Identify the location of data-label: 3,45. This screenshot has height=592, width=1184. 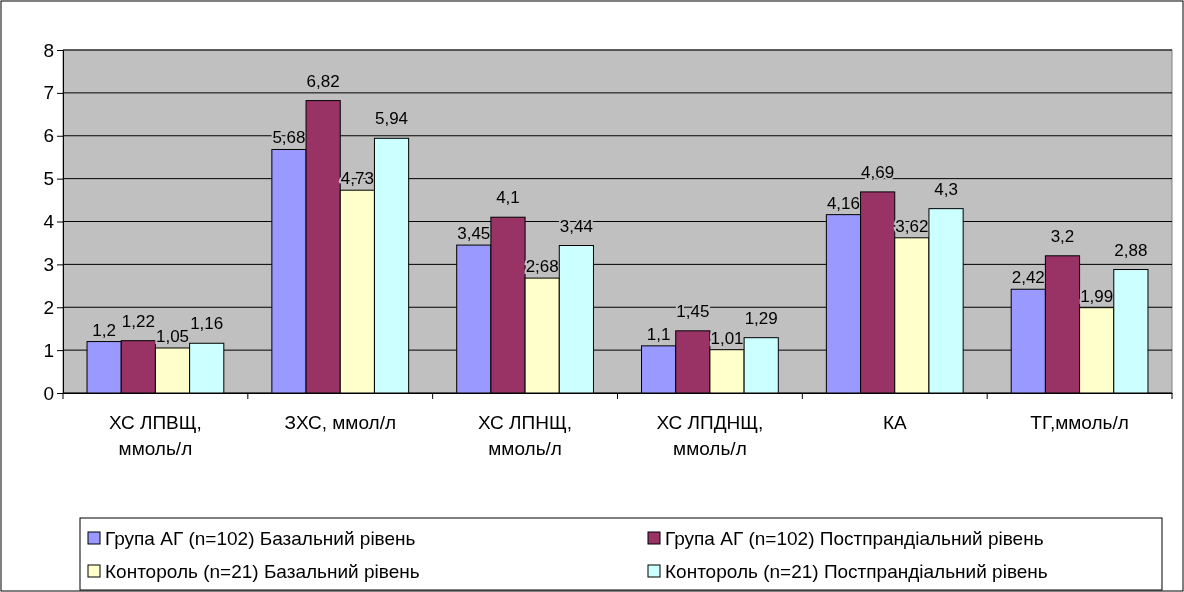
(474, 234).